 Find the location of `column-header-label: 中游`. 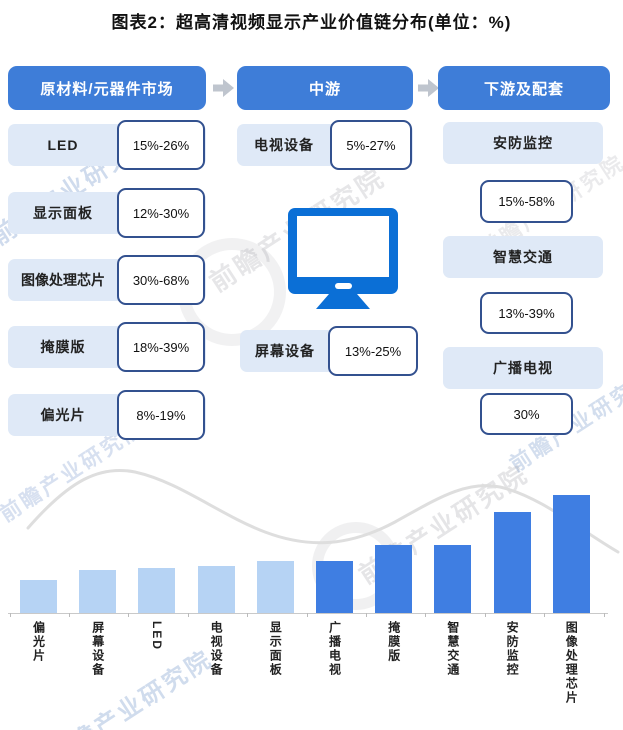

column-header-label: 中游 is located at coordinates (324, 89).